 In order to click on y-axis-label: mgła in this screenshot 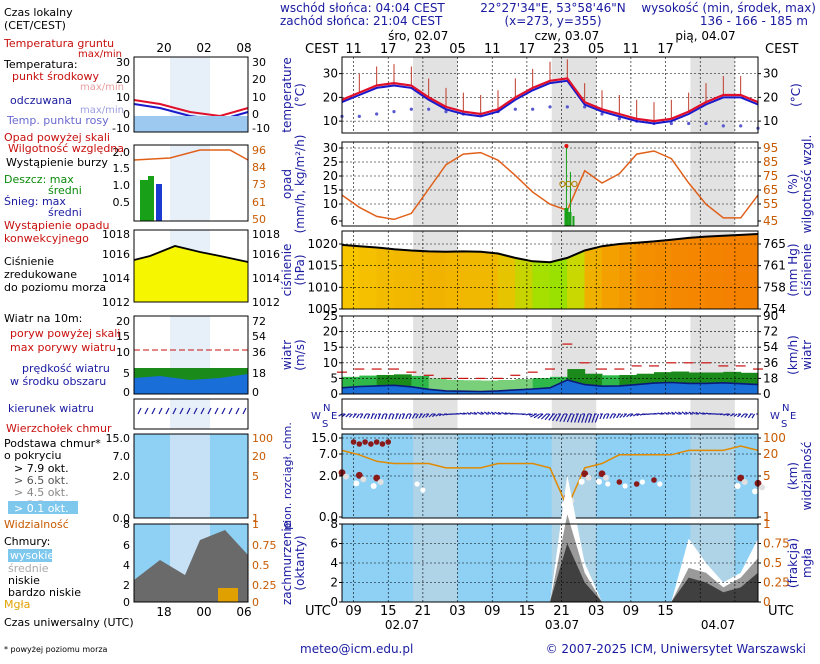, I will do `click(807, 563)`.